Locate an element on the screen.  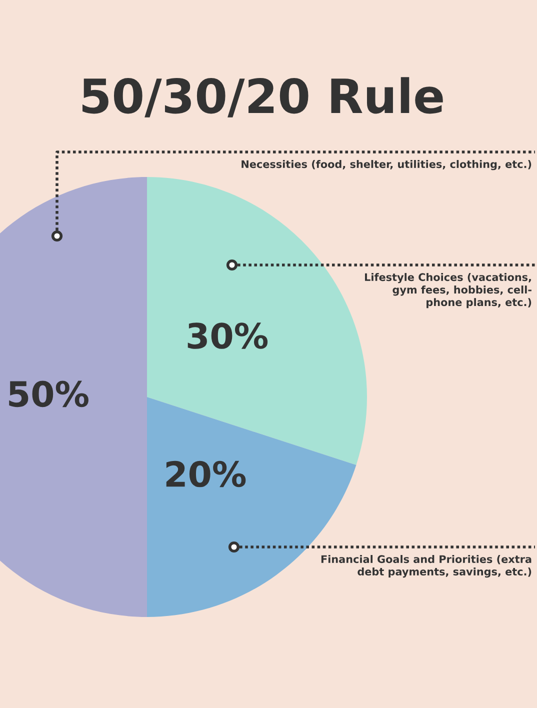
slice-label: Lifestyle Choices (vacations, gym fees, hobbies, cell- phone plans, etc.) is located at coordinates (448, 290).